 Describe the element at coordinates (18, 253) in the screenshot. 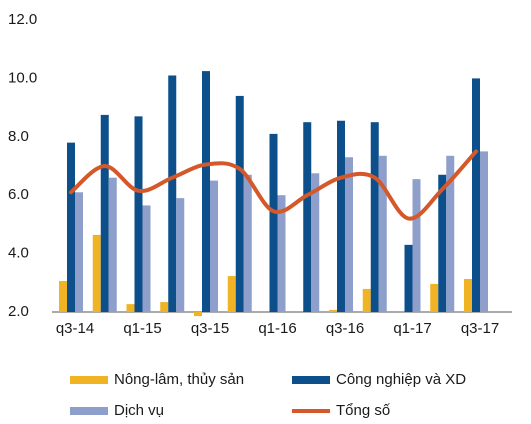

I see `y-tick-label: 4.0` at that location.